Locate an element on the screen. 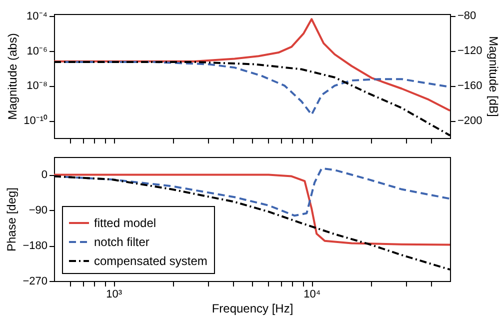 The width and height of the screenshot is (499, 322). y-tick-label: 10⁻⁴ is located at coordinates (37, 16).